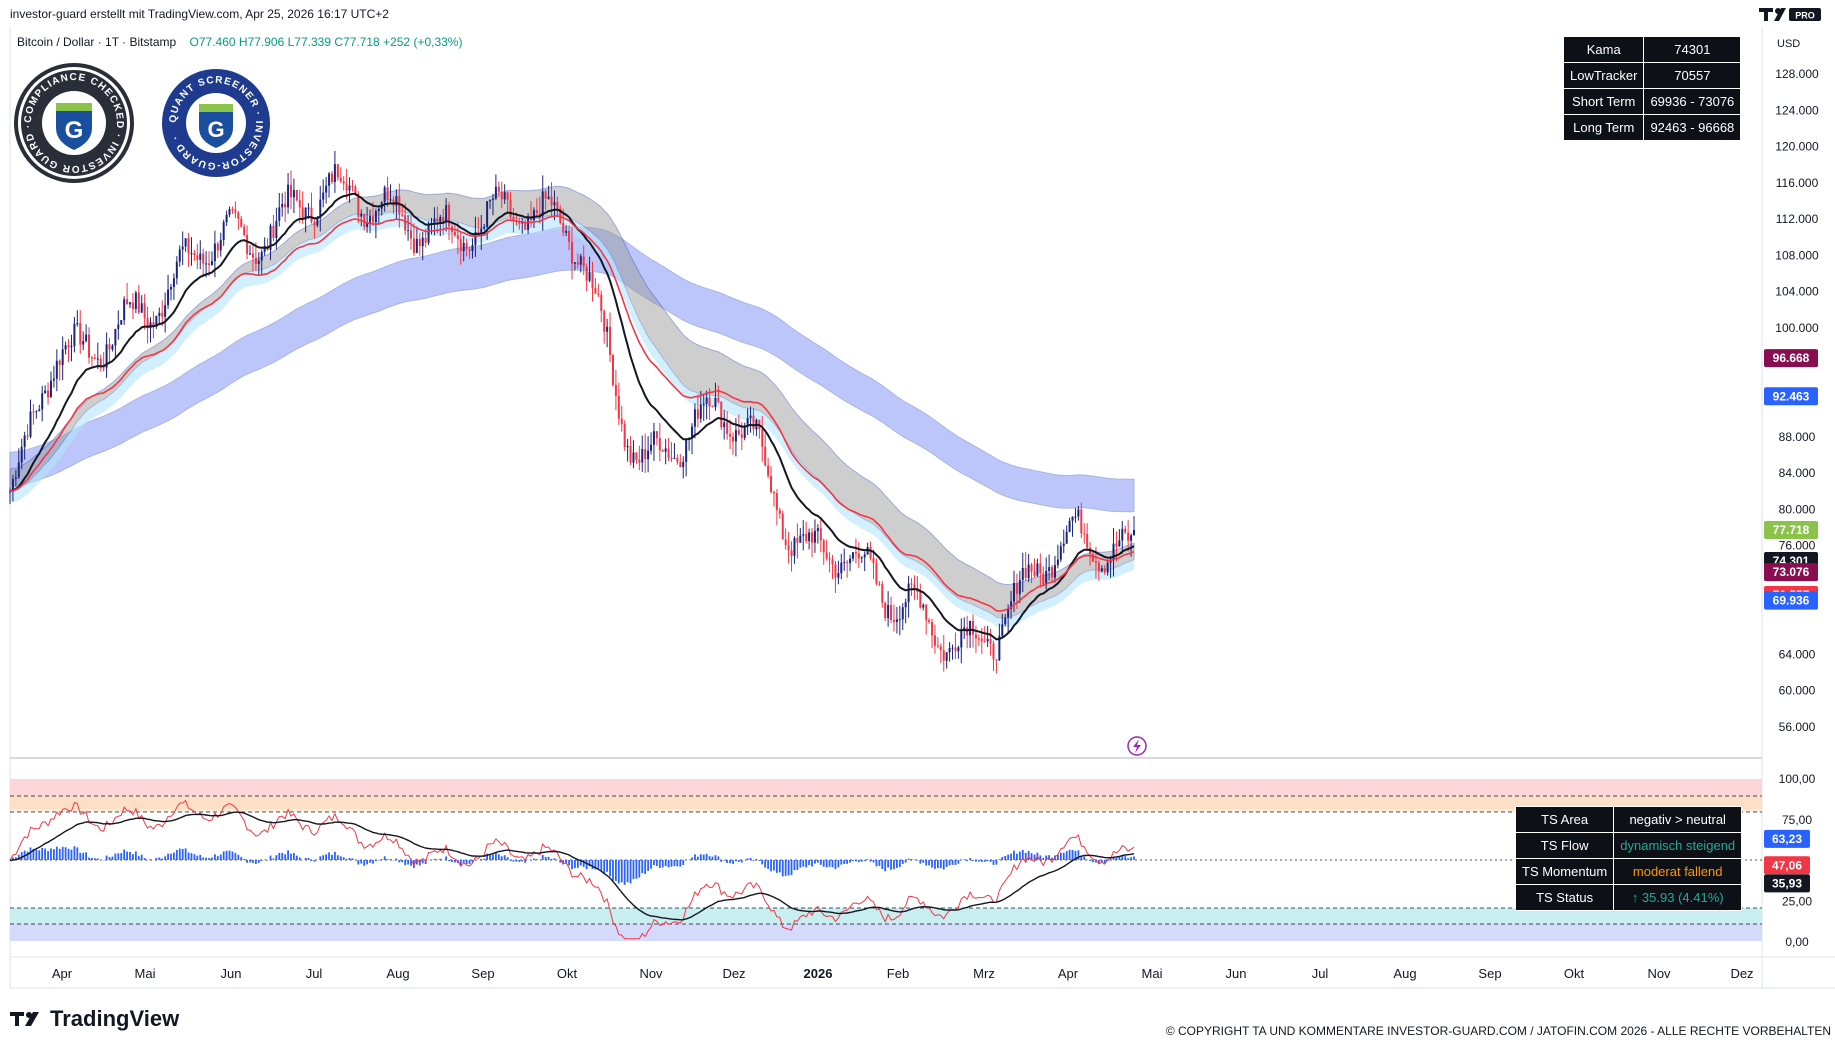 Image resolution: width=1835 pixels, height=1044 pixels. I want to click on price-tick-label: 120.000, so click(1797, 147).